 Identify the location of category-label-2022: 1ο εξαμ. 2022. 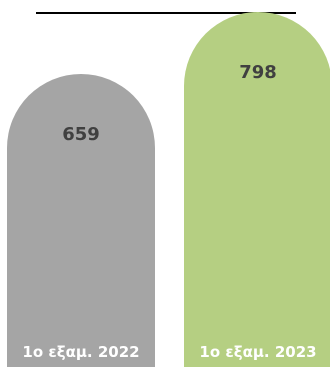
(81, 352).